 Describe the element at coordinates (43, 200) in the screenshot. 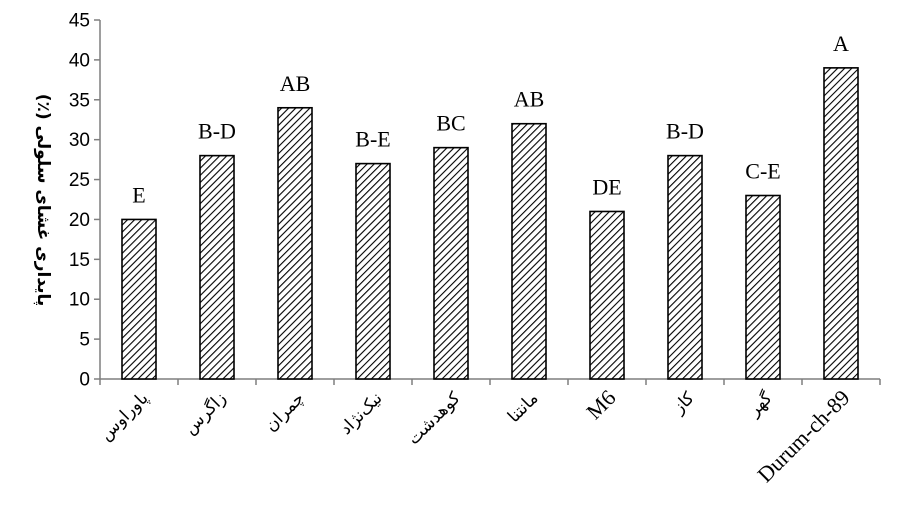

I see `y-axis-title: پایداری غشای سلولی (٪)` at that location.